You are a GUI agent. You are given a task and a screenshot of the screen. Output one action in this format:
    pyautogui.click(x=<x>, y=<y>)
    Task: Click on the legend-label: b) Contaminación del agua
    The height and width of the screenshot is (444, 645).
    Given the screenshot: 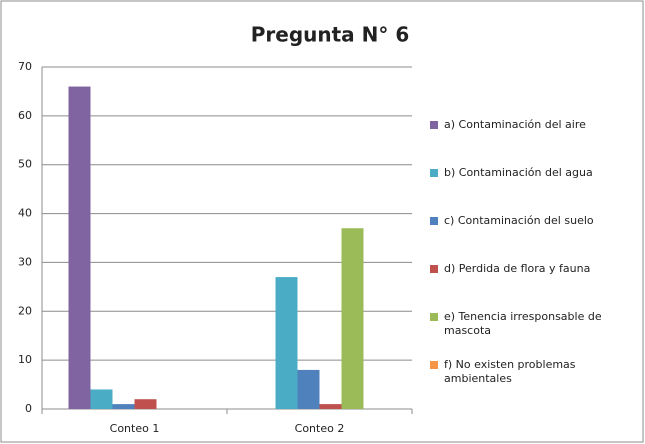 What is the action you would take?
    pyautogui.click(x=518, y=172)
    